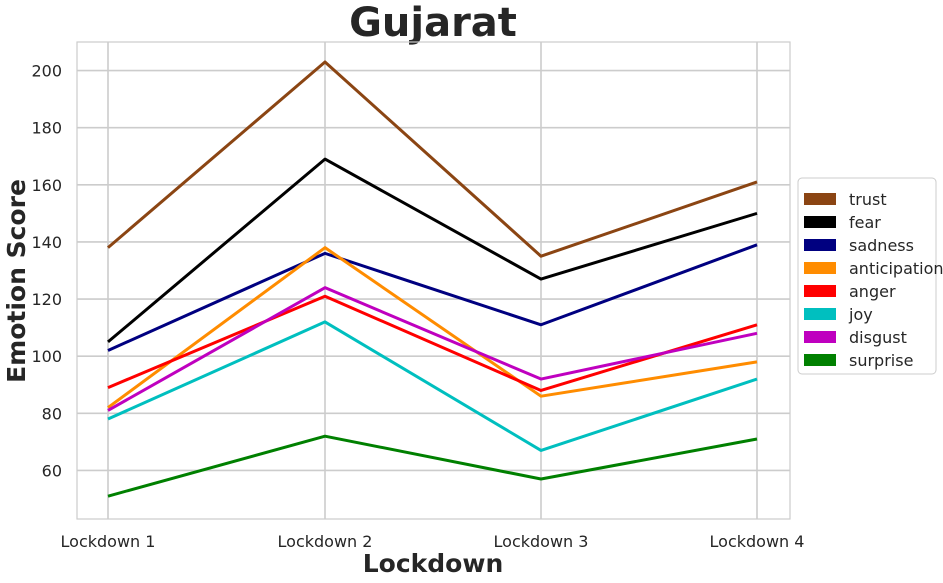 The height and width of the screenshot is (583, 943). Describe the element at coordinates (868, 199) in the screenshot. I see `legend-label: trust` at that location.